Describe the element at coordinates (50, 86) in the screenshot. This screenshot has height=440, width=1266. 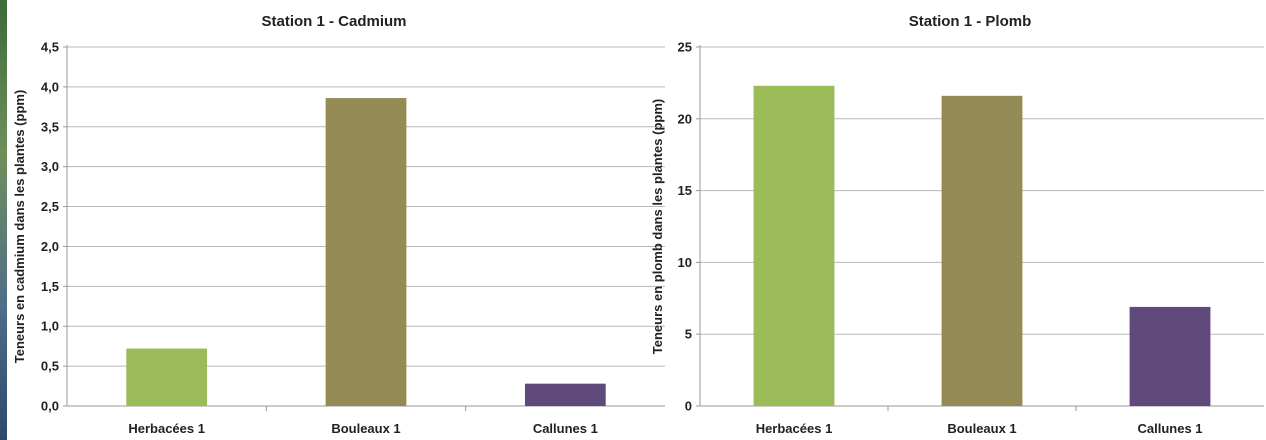
I see `y-tick-label: 4,0` at that location.